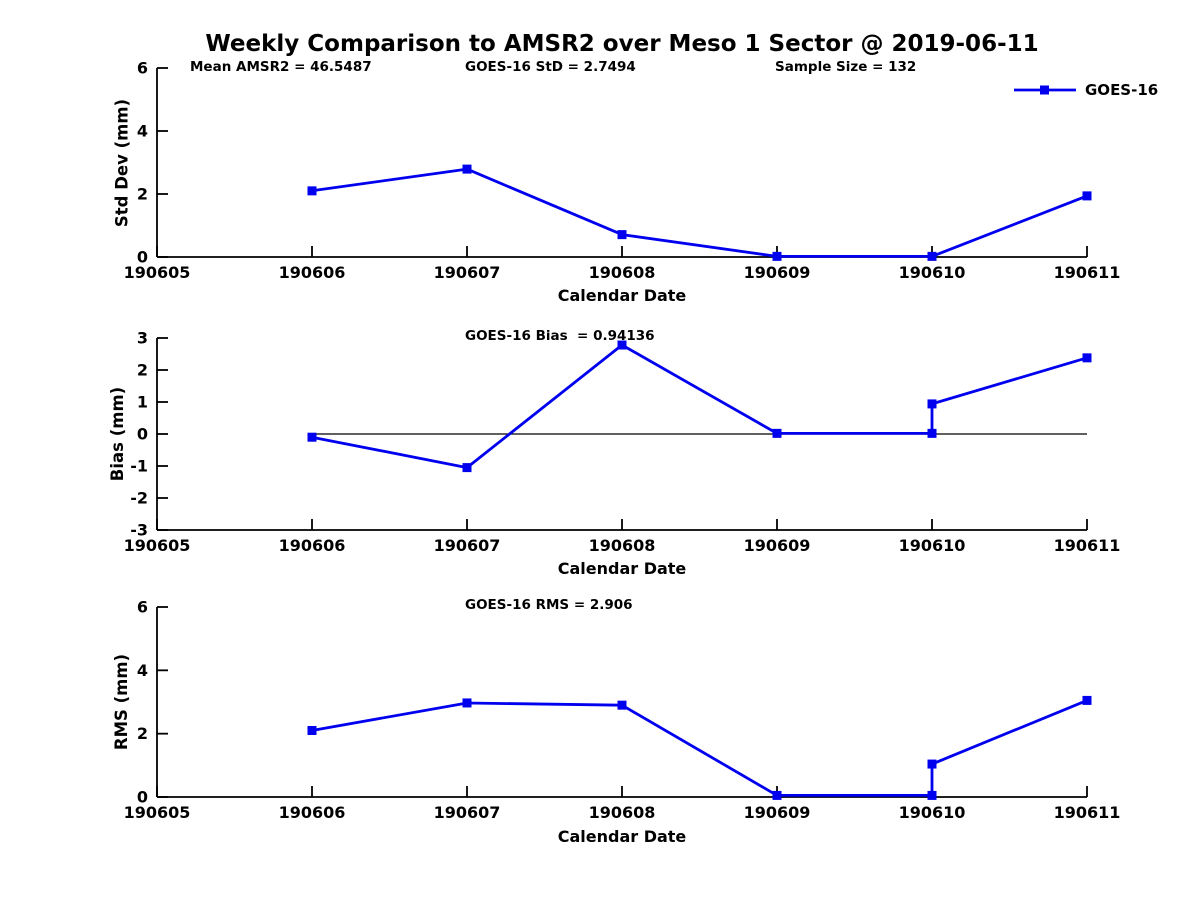  I want to click on y-tick-label: -3, so click(139, 530).